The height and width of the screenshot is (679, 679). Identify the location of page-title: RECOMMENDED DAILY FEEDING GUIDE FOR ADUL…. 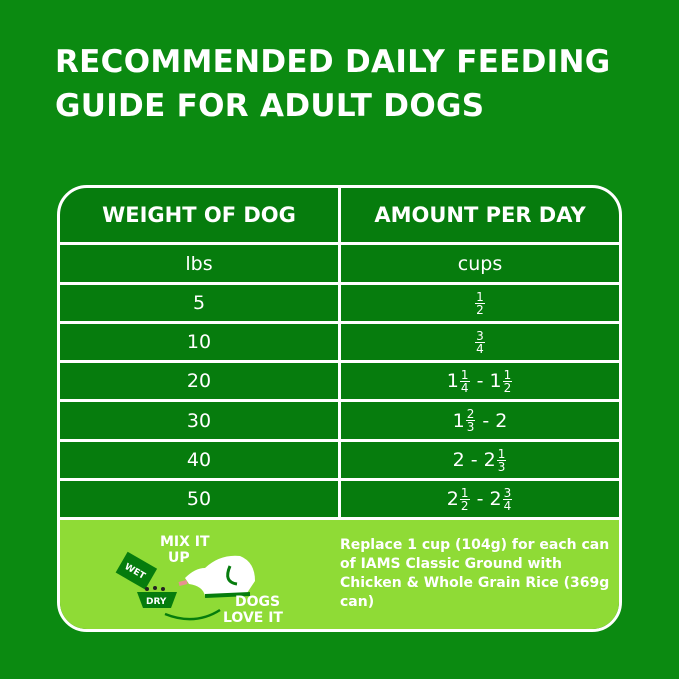
(333, 84).